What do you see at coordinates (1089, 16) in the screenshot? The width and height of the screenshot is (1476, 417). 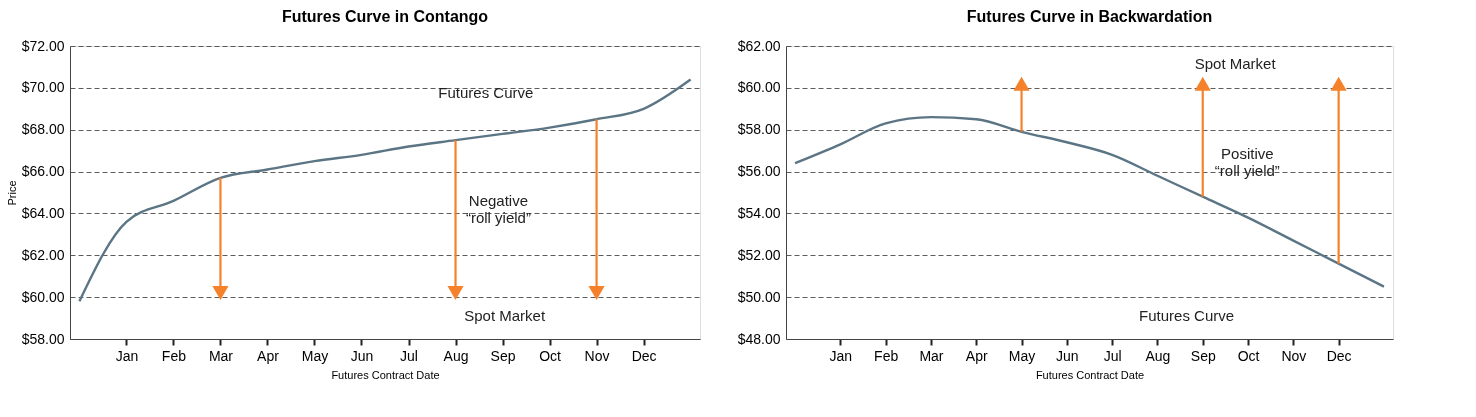 I see `chart-title: Futures Curve in Backwardation` at bounding box center [1089, 16].